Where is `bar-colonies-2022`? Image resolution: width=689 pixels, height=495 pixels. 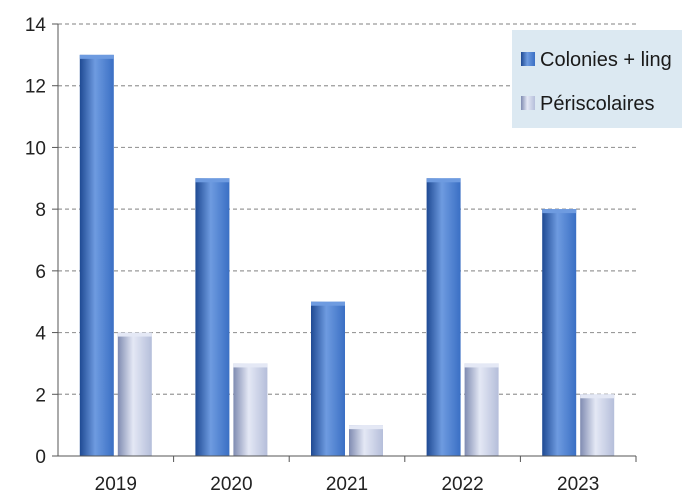 bar-colonies-2022 is located at coordinates (443, 317).